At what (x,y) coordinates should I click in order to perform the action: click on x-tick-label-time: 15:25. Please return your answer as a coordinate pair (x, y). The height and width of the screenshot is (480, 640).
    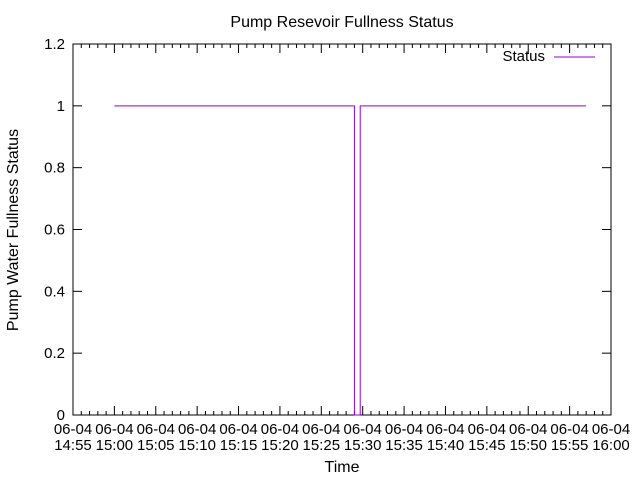
    Looking at the image, I should click on (322, 445).